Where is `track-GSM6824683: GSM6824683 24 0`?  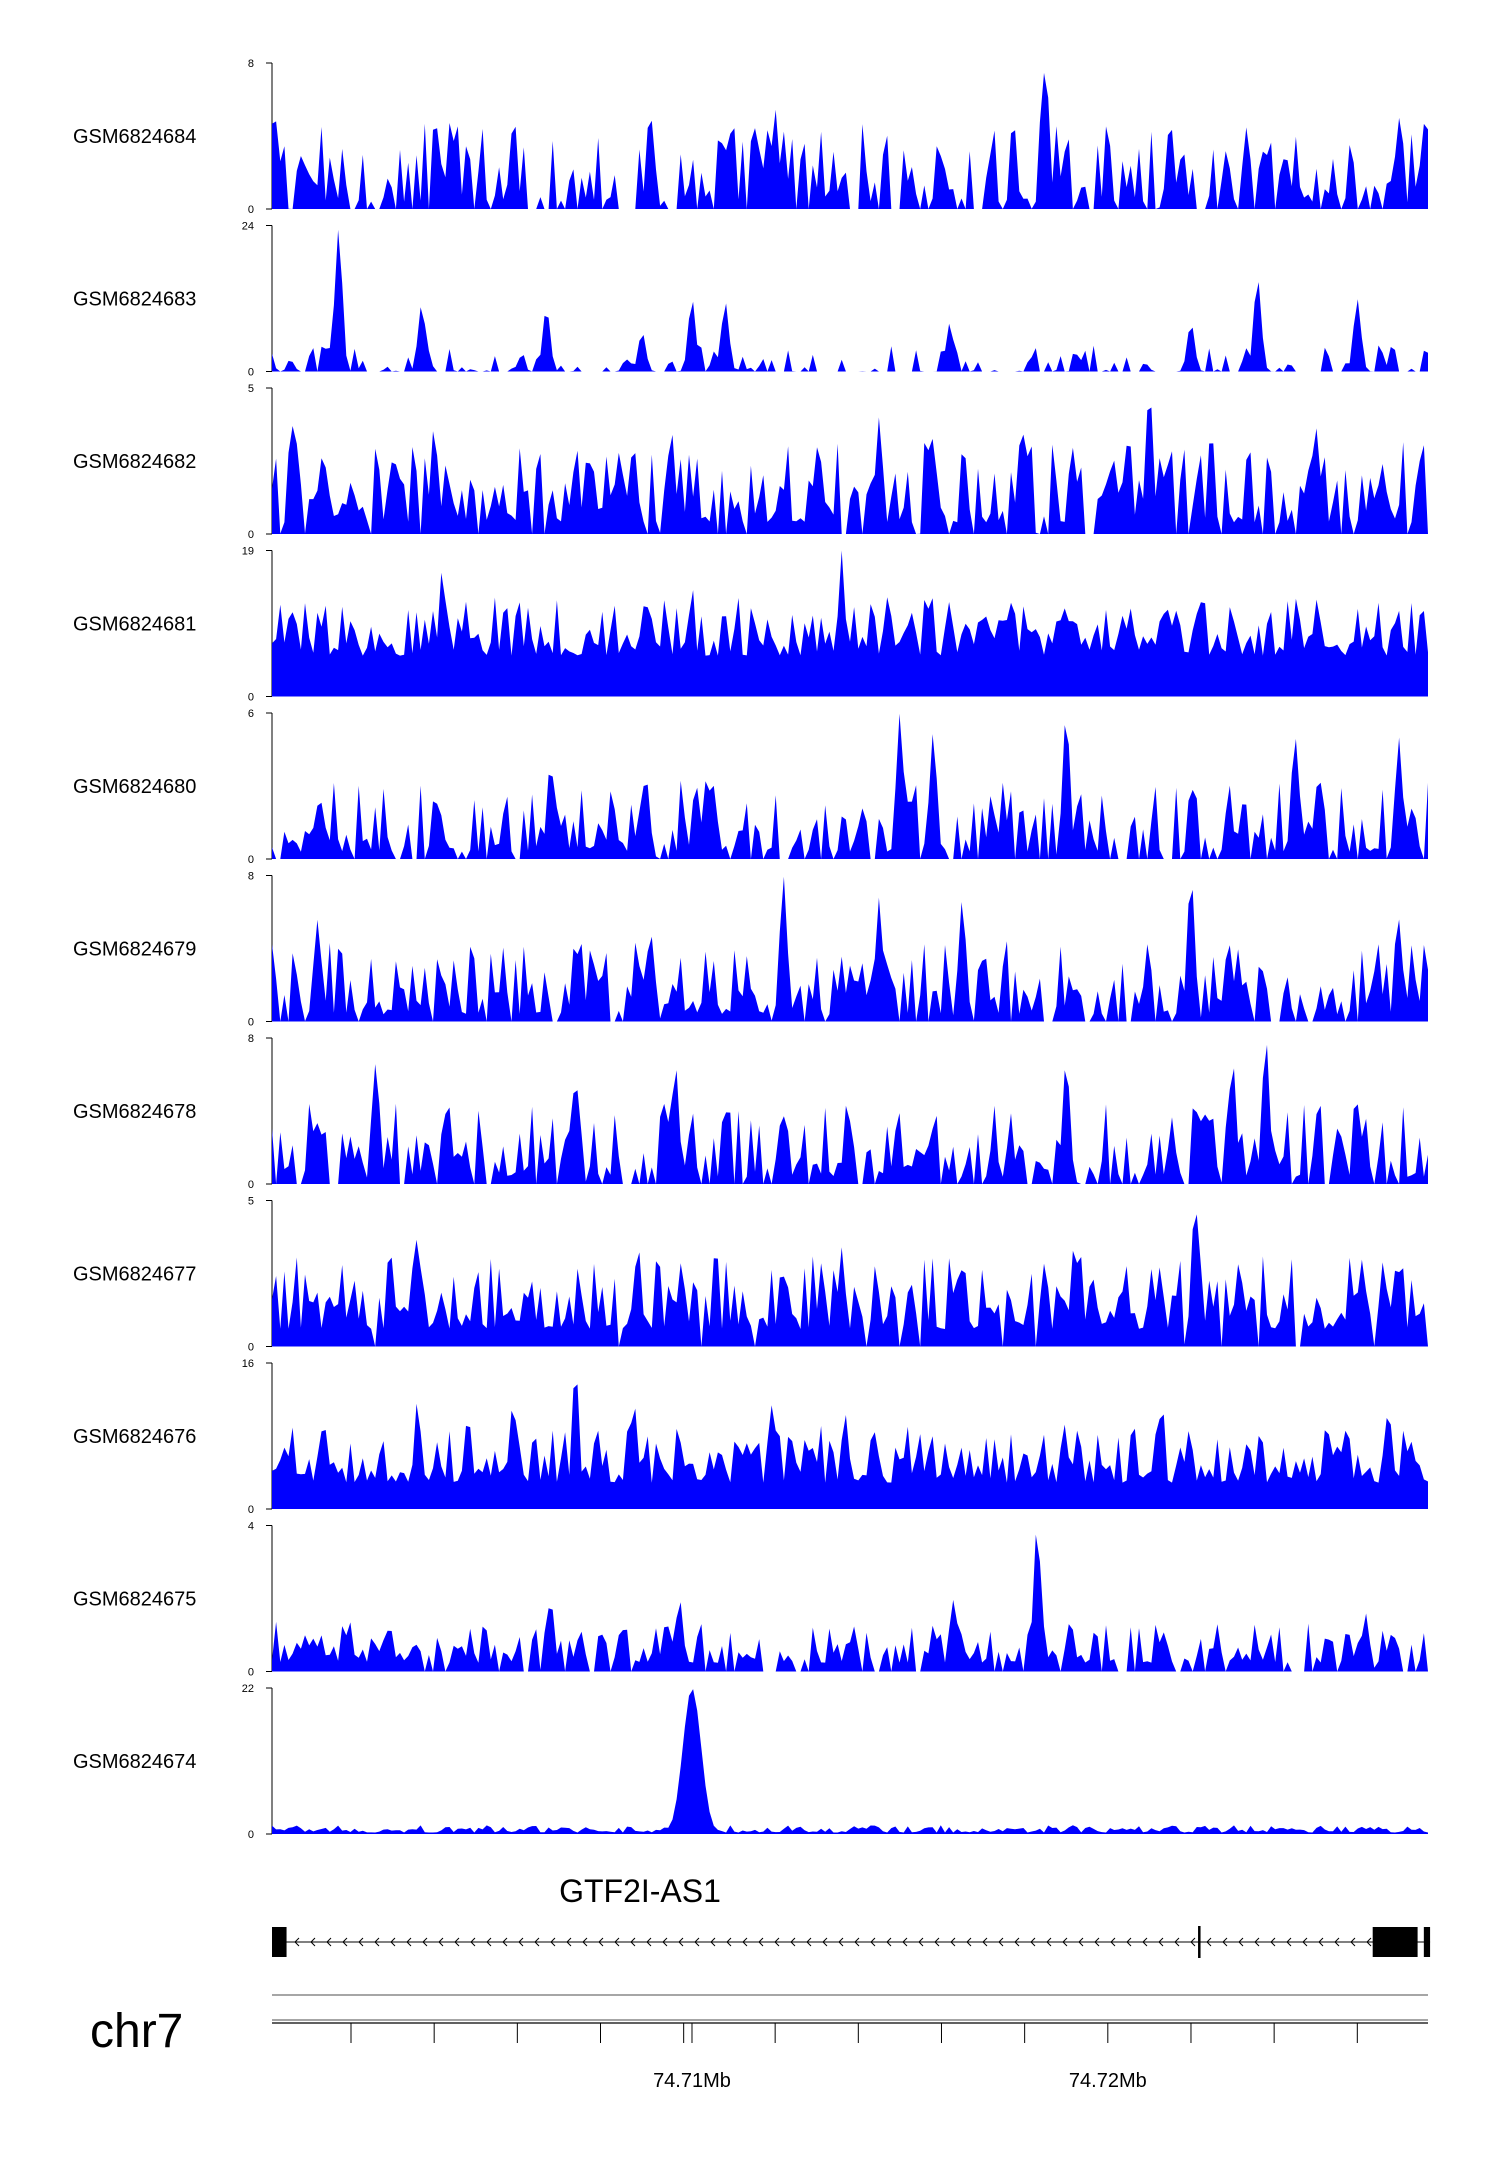 track-GSM6824683: GSM6824683 24 0 is located at coordinates (750, 300).